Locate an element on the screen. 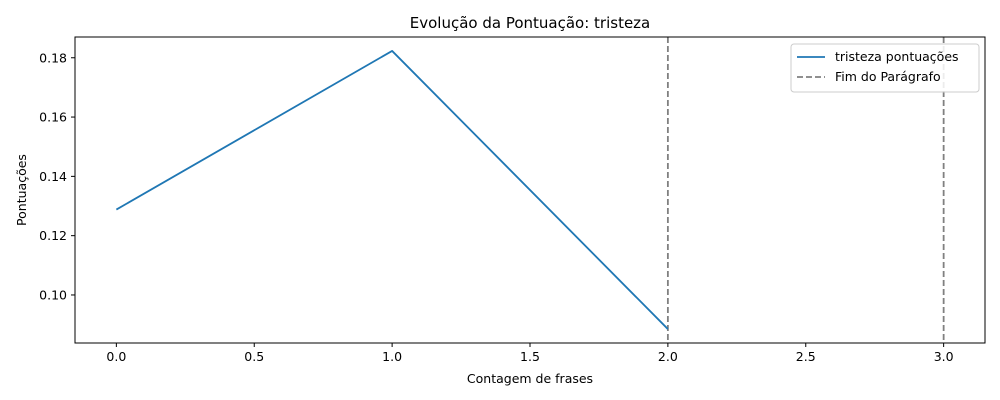  legend-label-vlines: Fim do Parágrafo is located at coordinates (888, 76).